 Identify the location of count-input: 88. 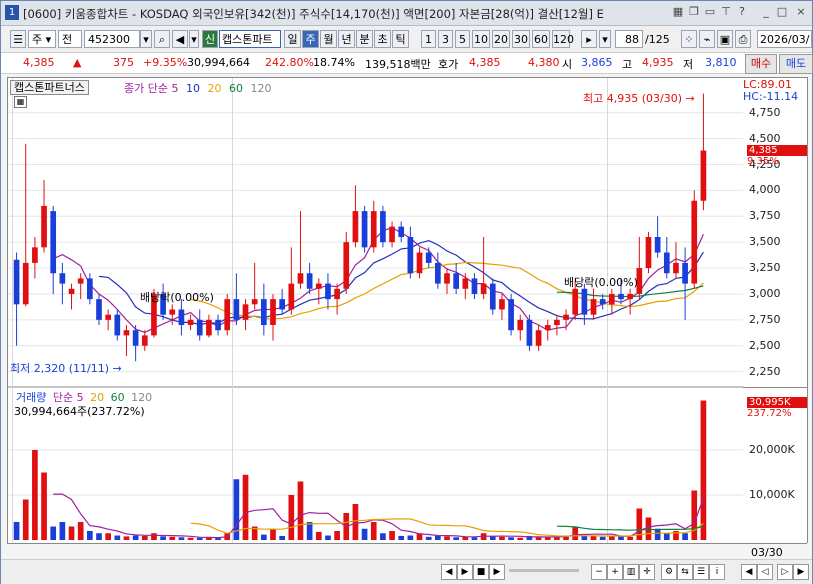
(629, 39).